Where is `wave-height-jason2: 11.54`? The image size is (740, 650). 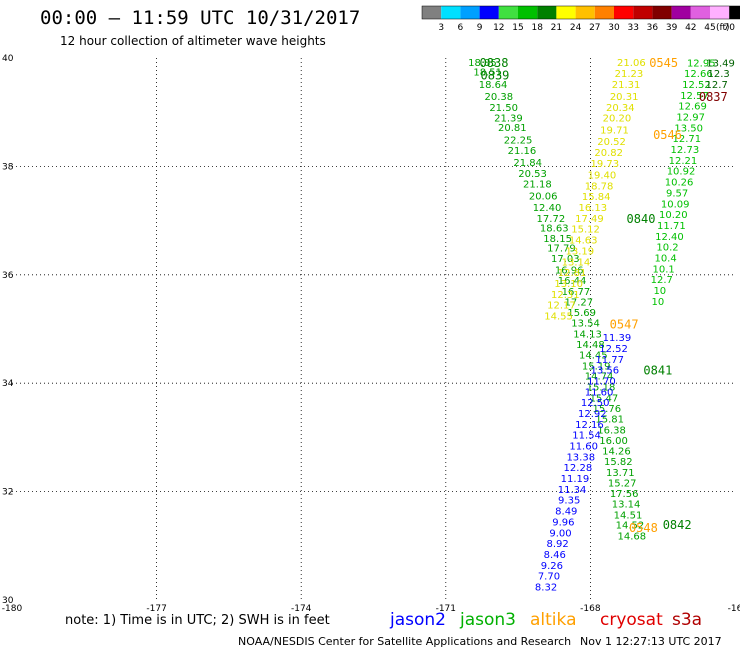 wave-height-jason2: 11.54 is located at coordinates (586, 436).